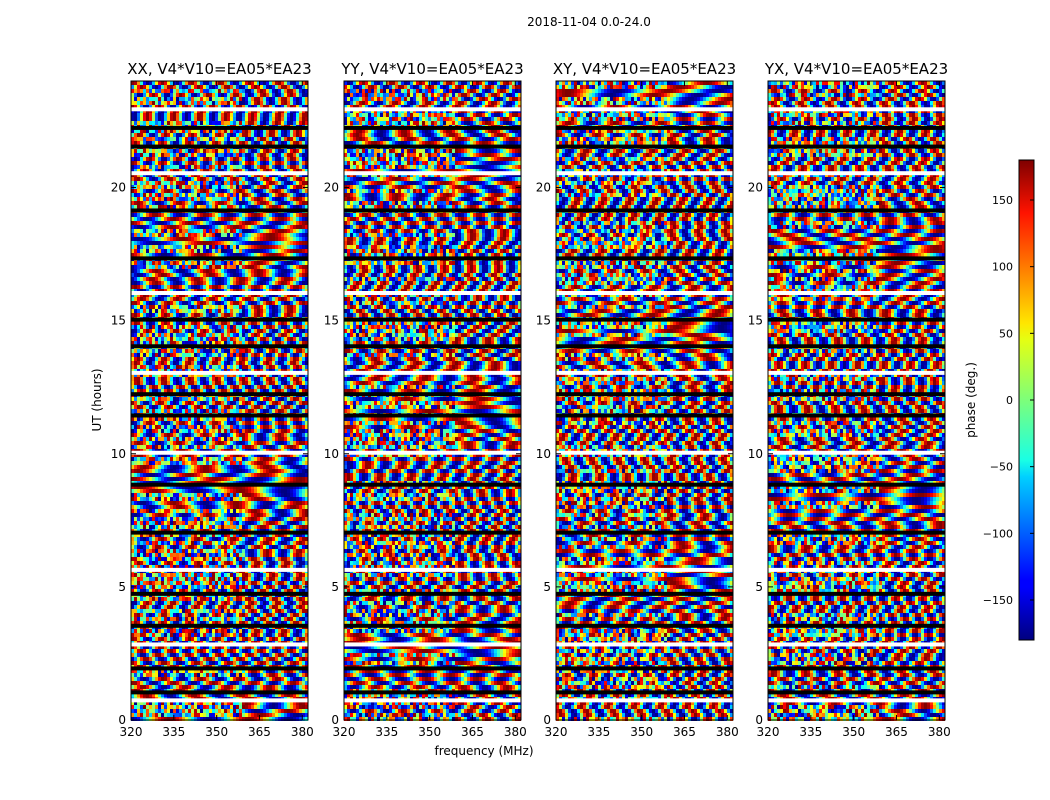 This screenshot has width=1050, height=800. Describe the element at coordinates (999, 400) in the screenshot. I see `colorbar: 150 100 50 0 −50 −100 −150 phase (deg.)` at that location.